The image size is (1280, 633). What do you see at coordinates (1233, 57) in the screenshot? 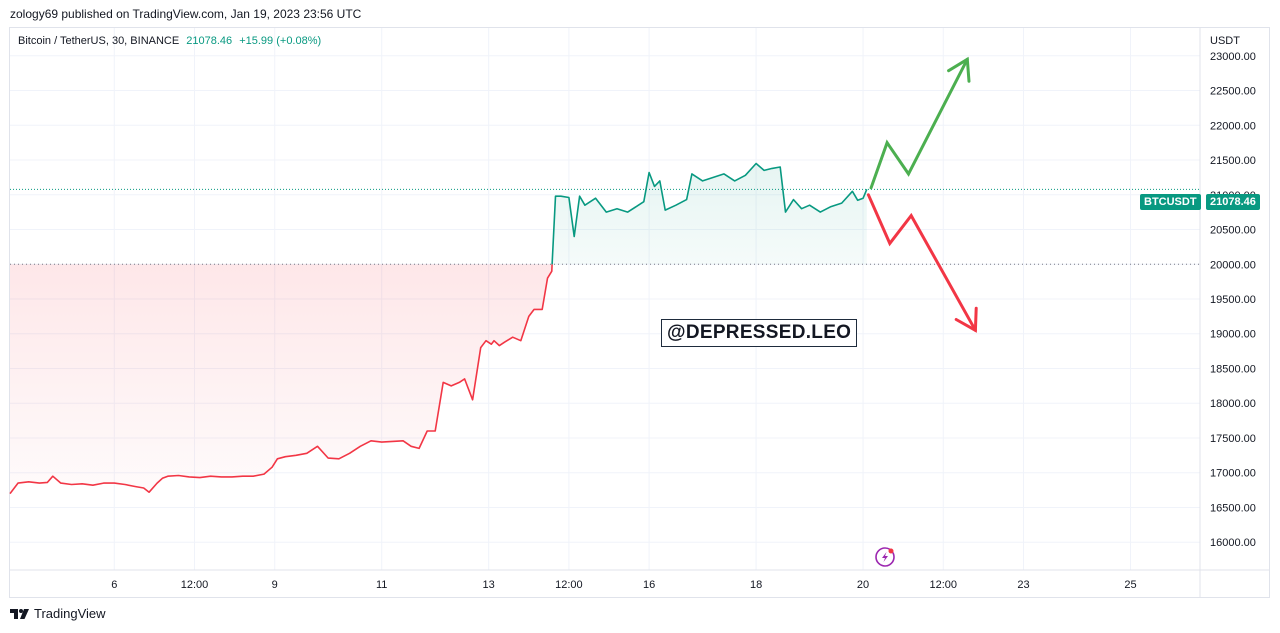
I see `y-tick-label: 23000.00` at bounding box center [1233, 57].